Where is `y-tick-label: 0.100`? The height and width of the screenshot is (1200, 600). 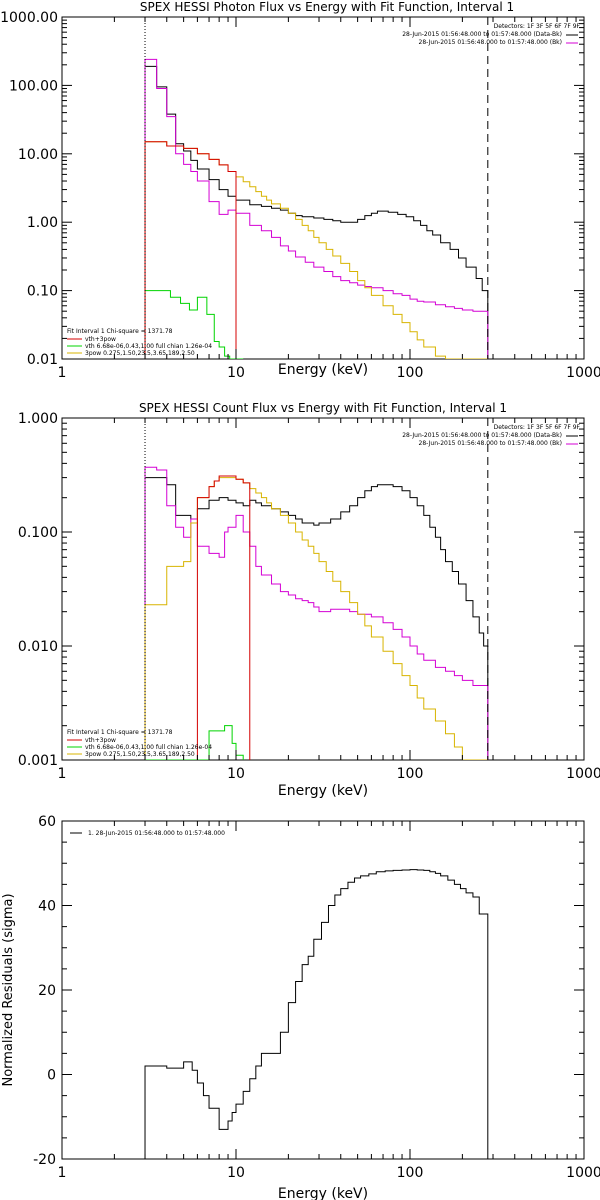 y-tick-label: 0.100 is located at coordinates (38, 533).